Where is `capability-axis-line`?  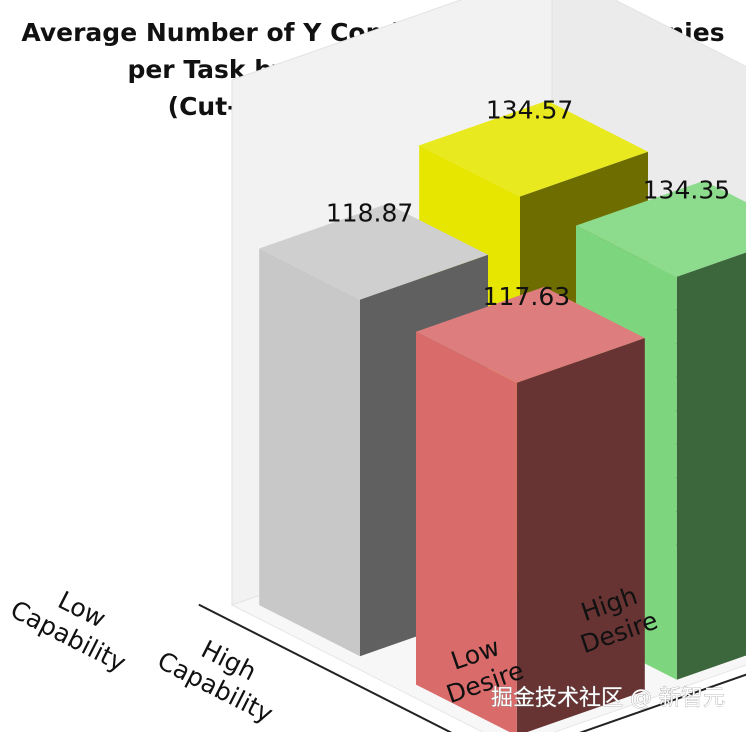
capability-axis-line is located at coordinates (325, 667).